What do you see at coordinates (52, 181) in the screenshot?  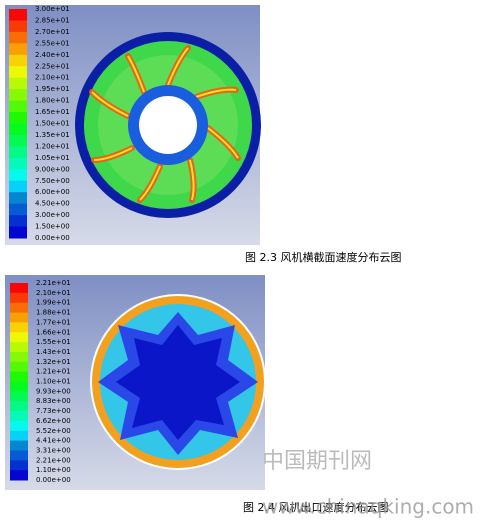 I see `legend-label: 7.50e+00` at bounding box center [52, 181].